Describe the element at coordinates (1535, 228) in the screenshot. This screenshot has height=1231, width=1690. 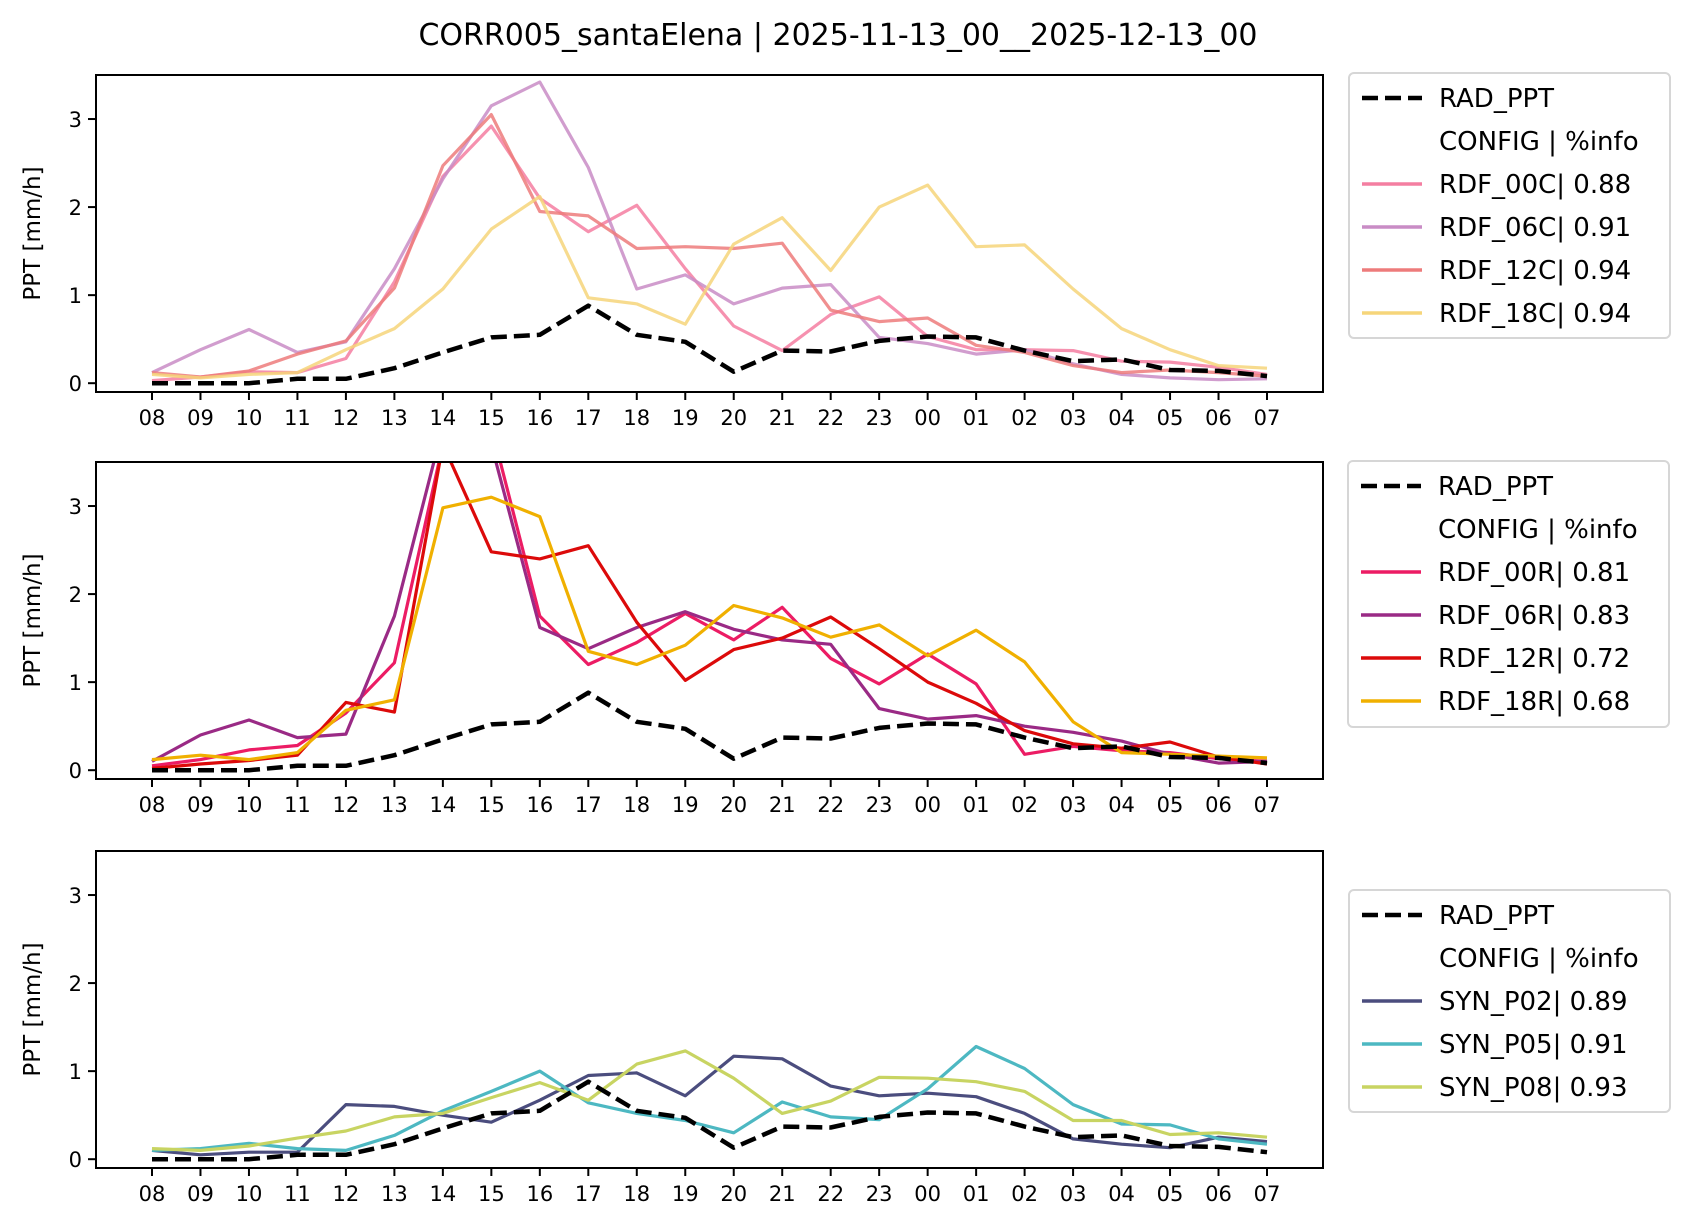
I see `legend-label: RDF_06C| 0.91` at that location.